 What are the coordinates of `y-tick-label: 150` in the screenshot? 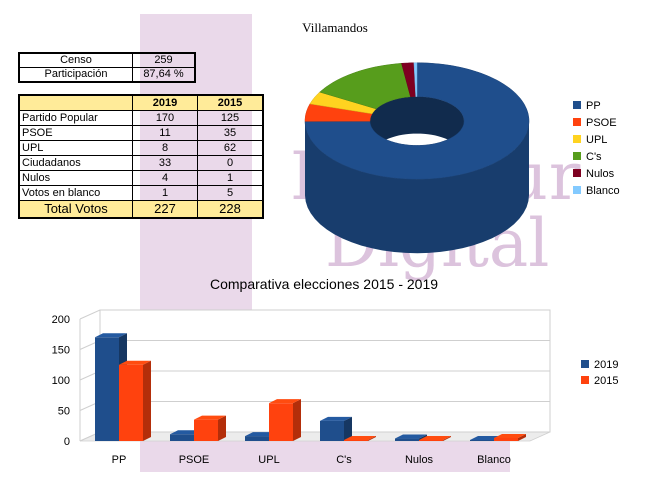 It's located at (61, 351).